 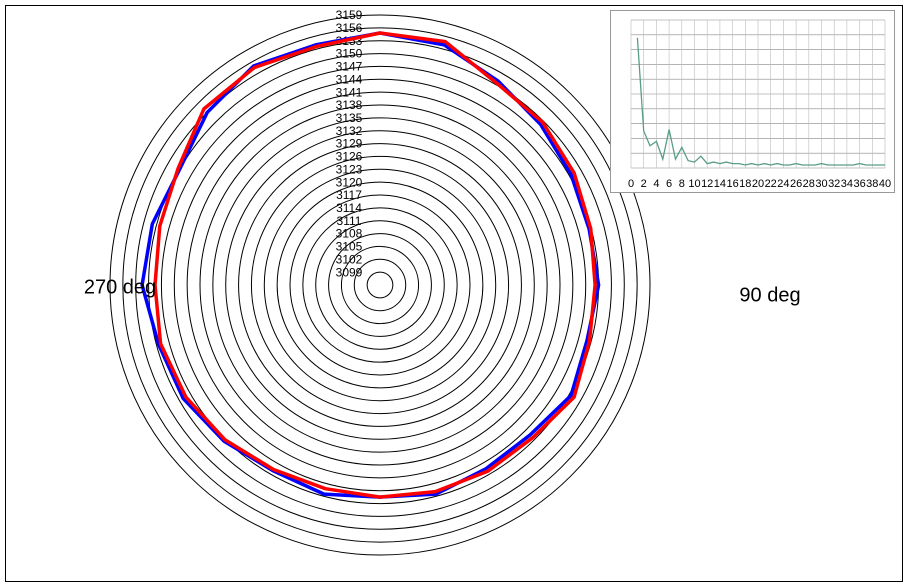 What do you see at coordinates (796, 184) in the screenshot?
I see `x-tick-label: 26` at bounding box center [796, 184].